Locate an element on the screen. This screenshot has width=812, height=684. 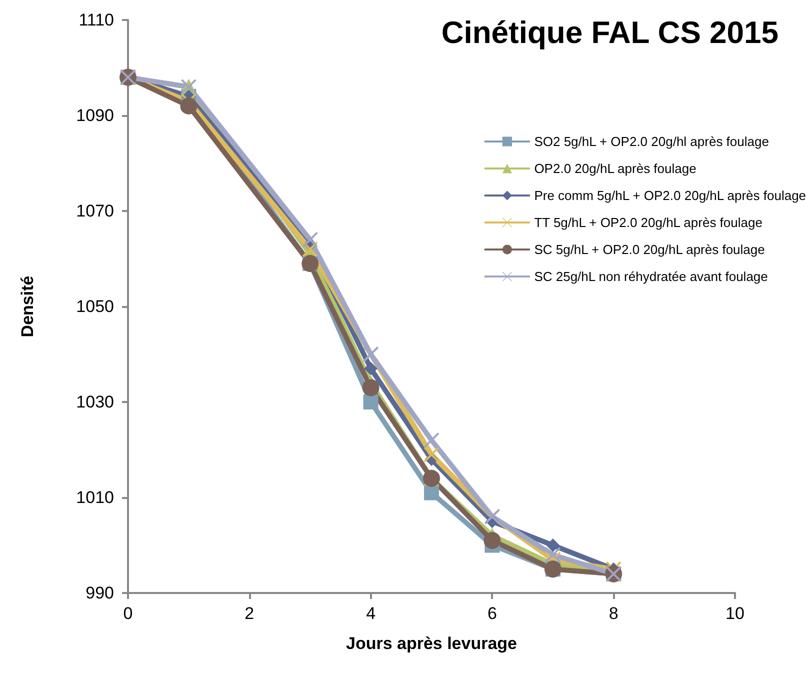
legend-label: SC 5g/hL + OP2.0 20g/hL après foulage is located at coordinates (649, 249).